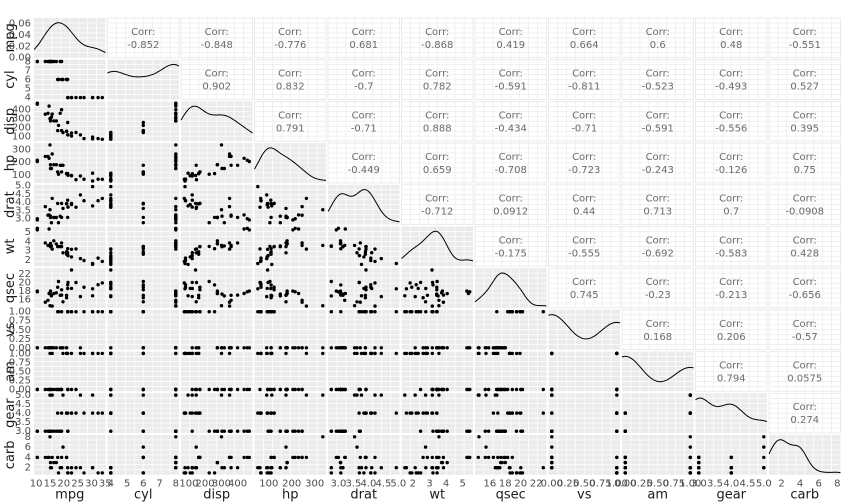 This screenshot has width=864, height=504. I want to click on x-tick-label: 6, so click(819, 484).